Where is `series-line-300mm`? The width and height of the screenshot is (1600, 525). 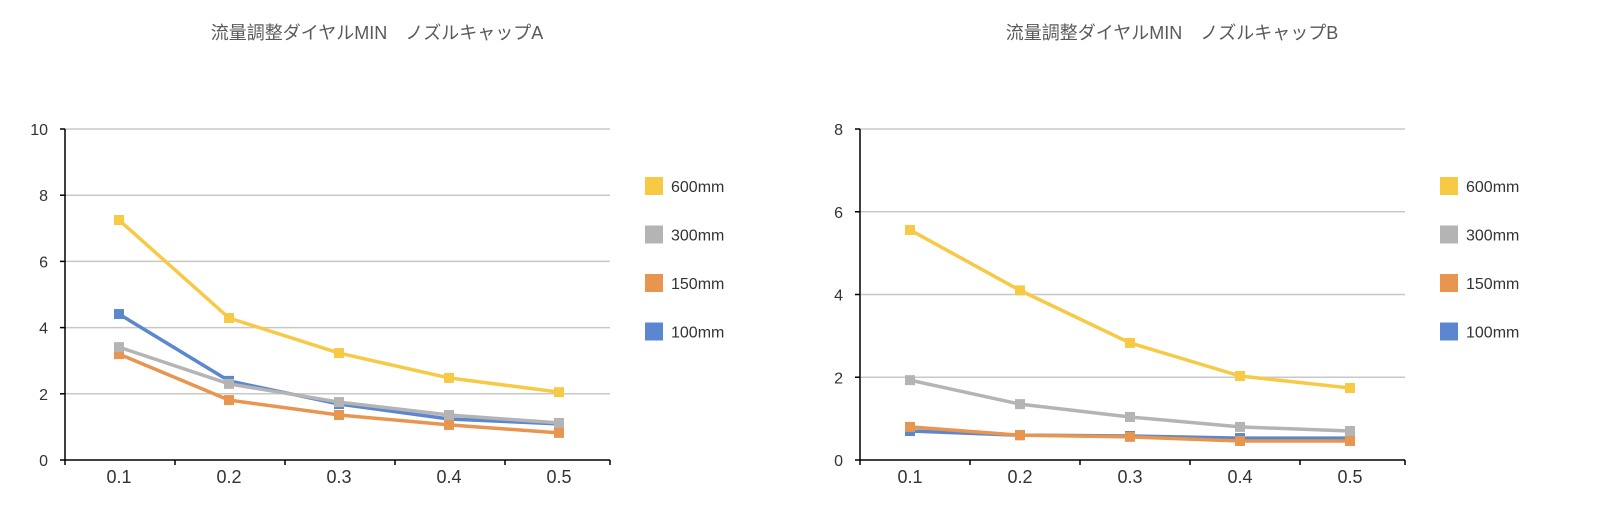 series-line-300mm is located at coordinates (1130, 405).